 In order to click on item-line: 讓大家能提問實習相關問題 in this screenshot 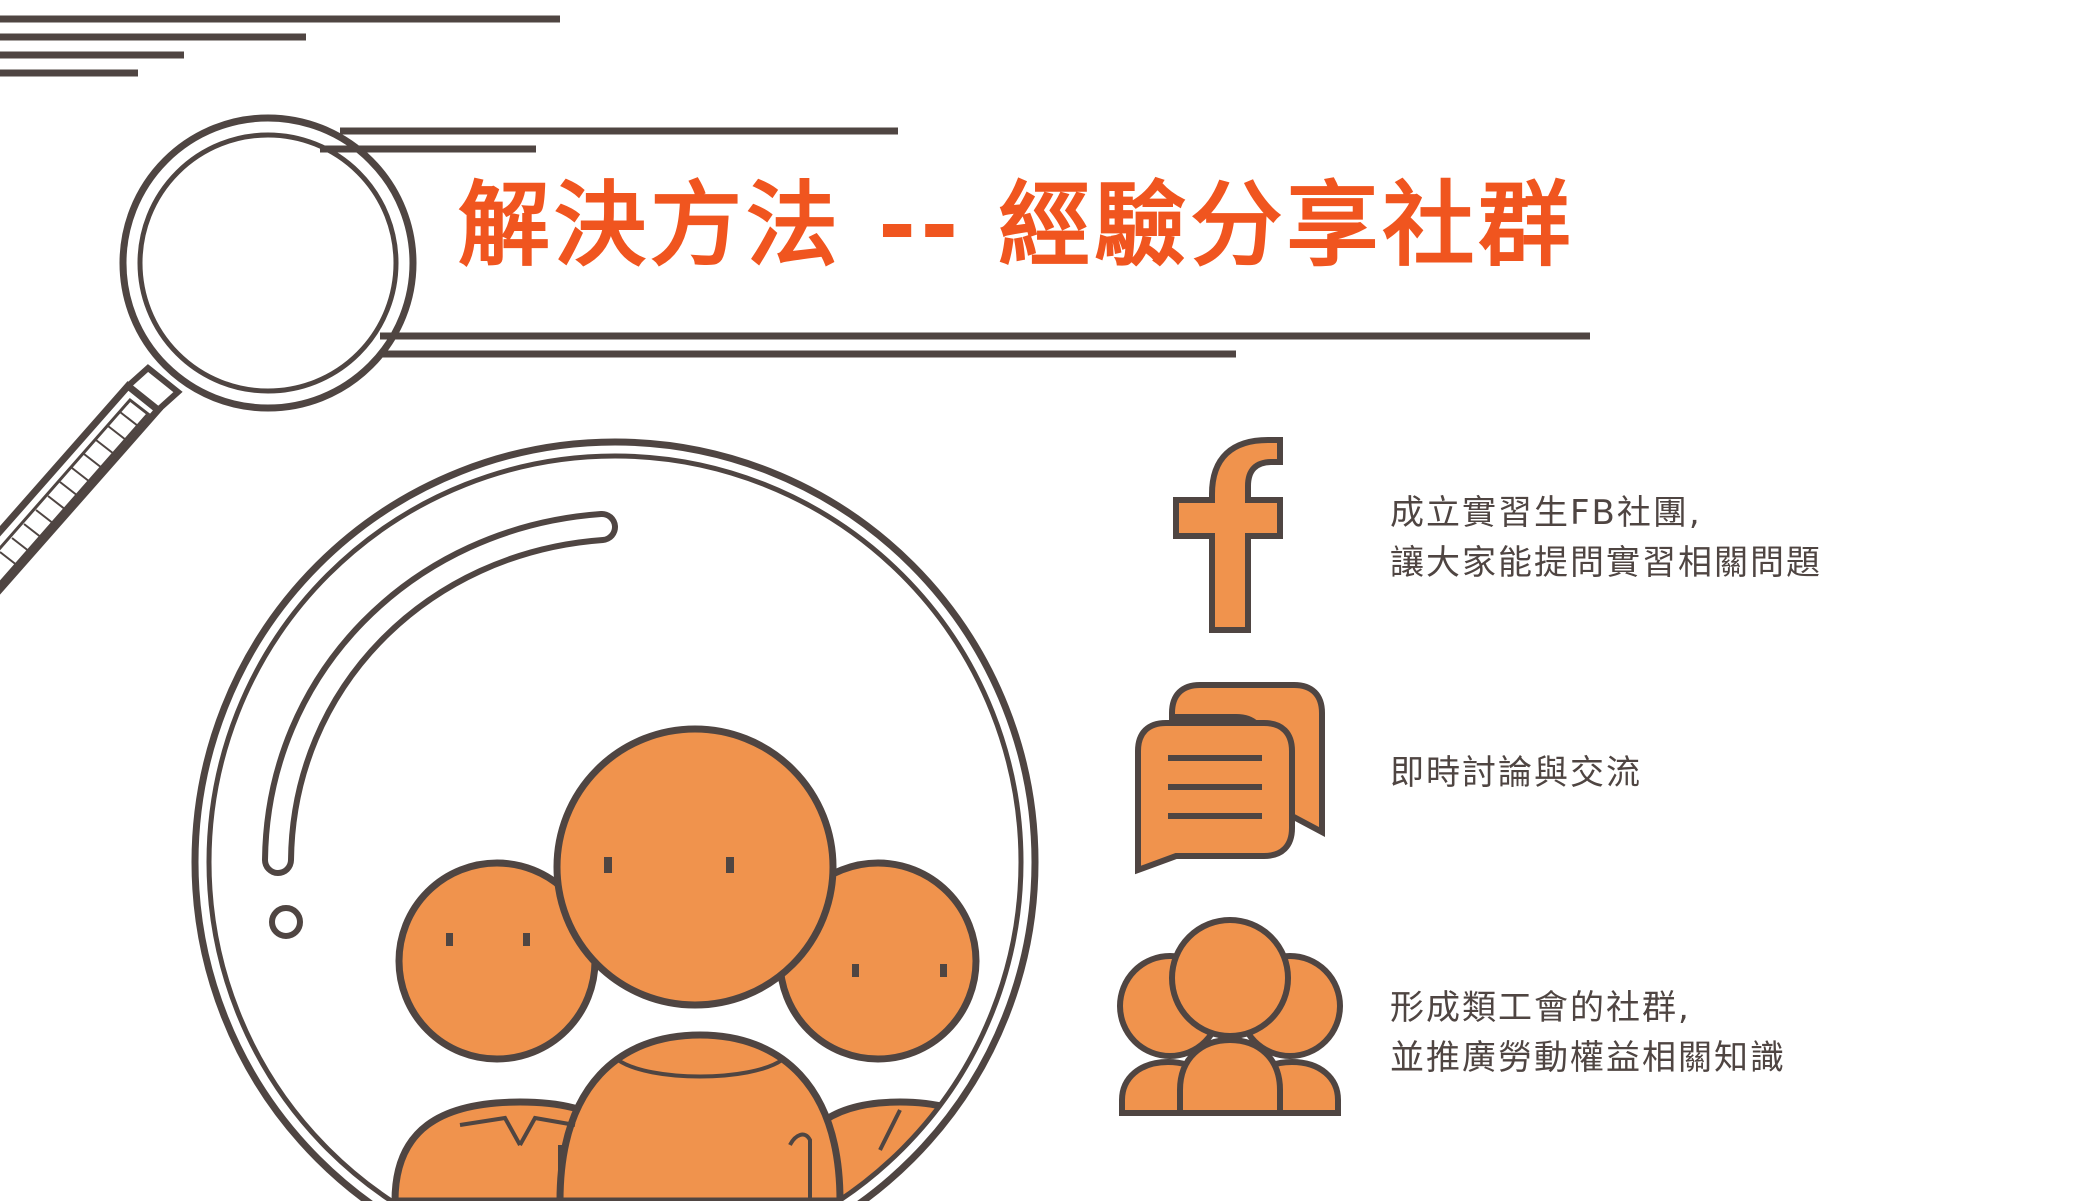, I will do `click(1606, 563)`.